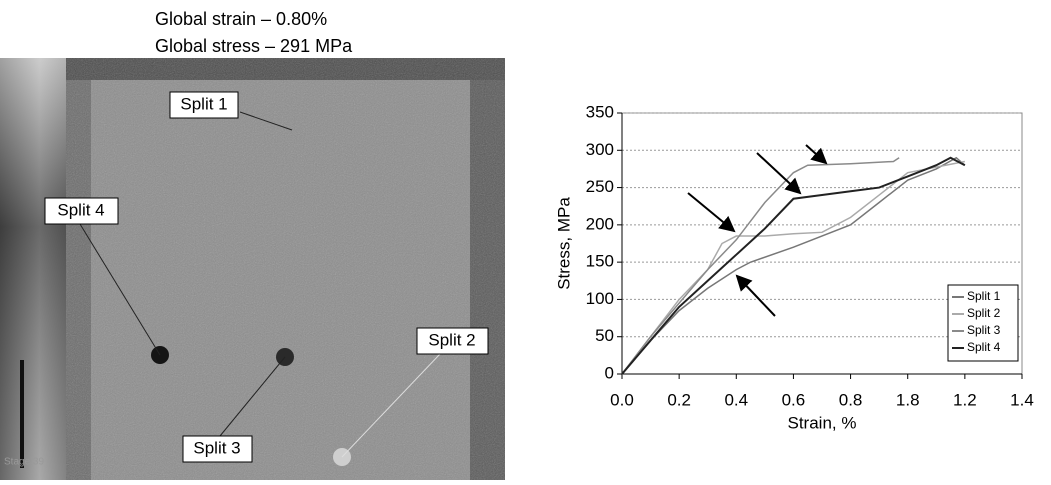  I want to click on y-tick-label: 250, so click(600, 186).